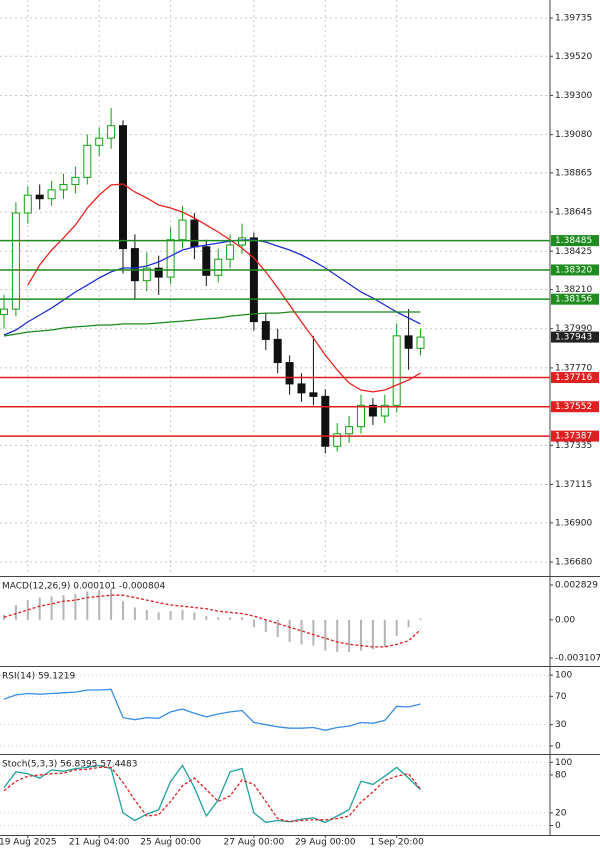 This screenshot has width=600, height=848. I want to click on y-tick-label: 1.39080, so click(573, 135).